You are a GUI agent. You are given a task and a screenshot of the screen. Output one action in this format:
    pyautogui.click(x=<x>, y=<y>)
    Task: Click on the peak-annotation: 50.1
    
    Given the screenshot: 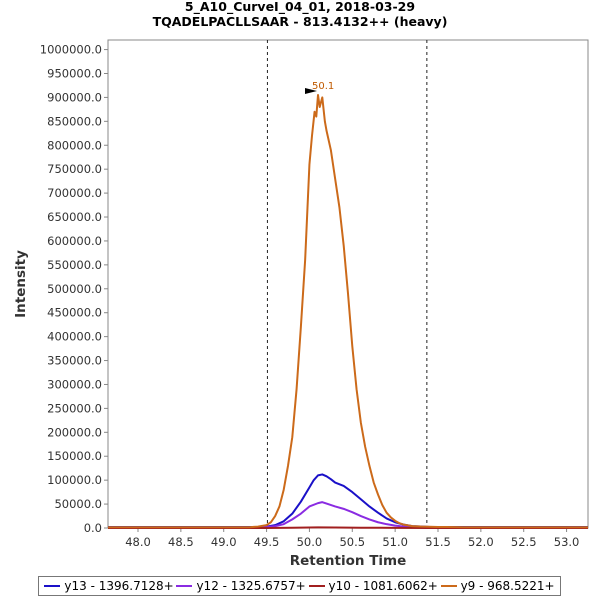 What is the action you would take?
    pyautogui.click(x=319, y=88)
    